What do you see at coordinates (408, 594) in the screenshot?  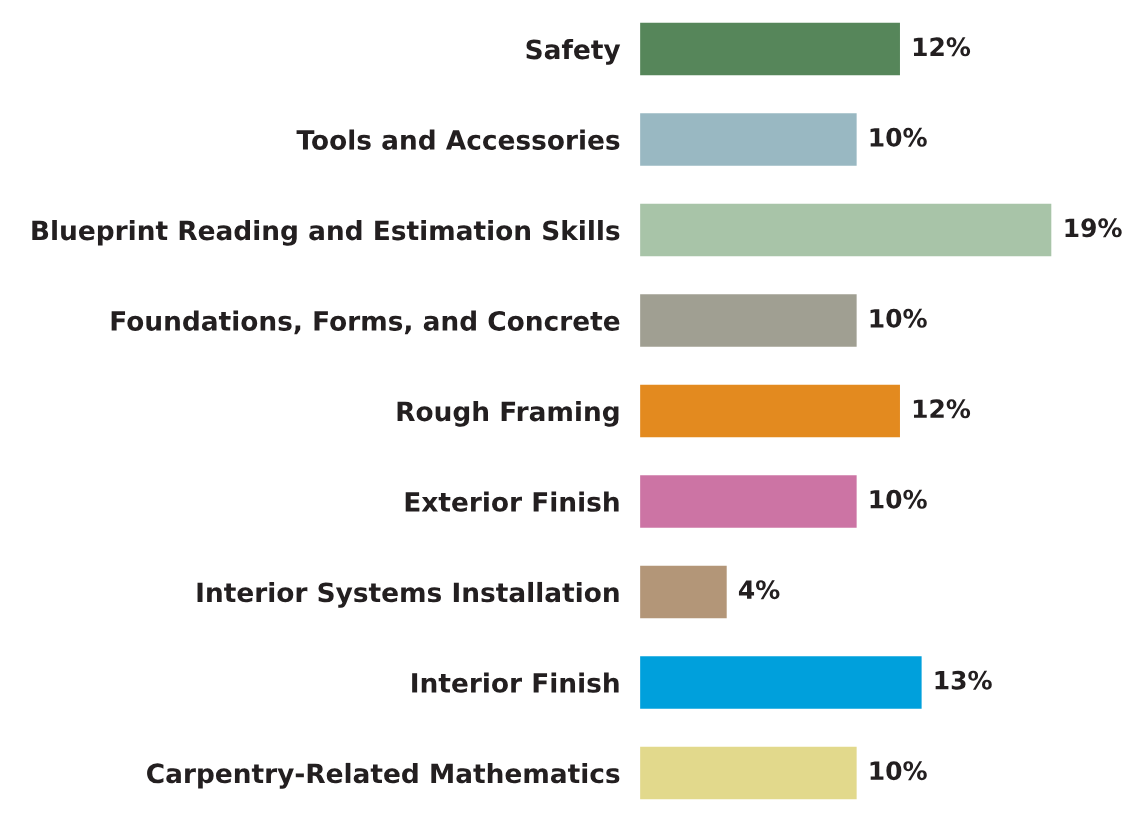 I see `y-tick-label: Interior Systems Installation` at bounding box center [408, 594].